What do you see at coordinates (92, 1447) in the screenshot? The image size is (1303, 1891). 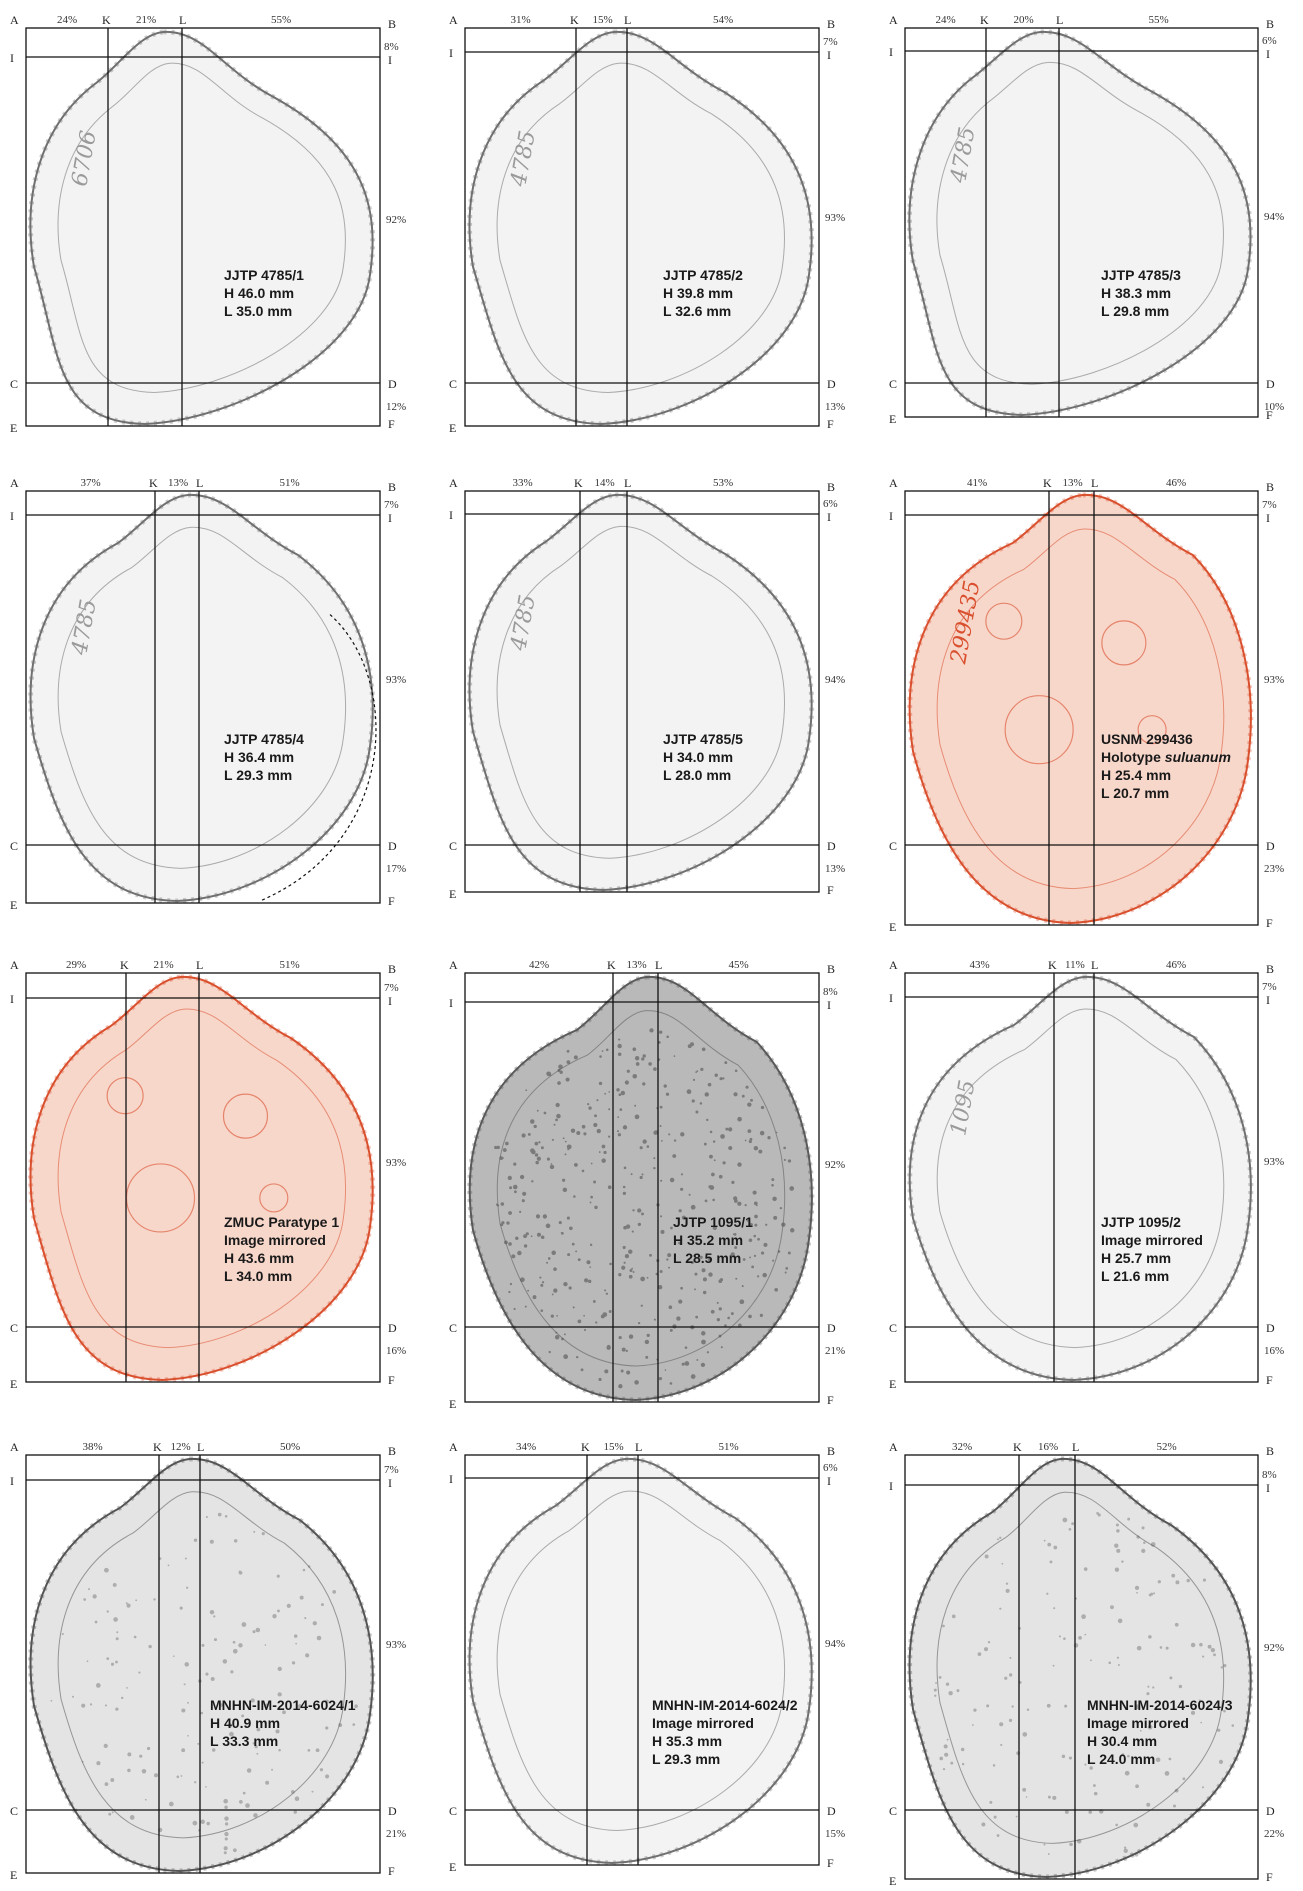 I see `left-width-percent: 38%` at bounding box center [92, 1447].